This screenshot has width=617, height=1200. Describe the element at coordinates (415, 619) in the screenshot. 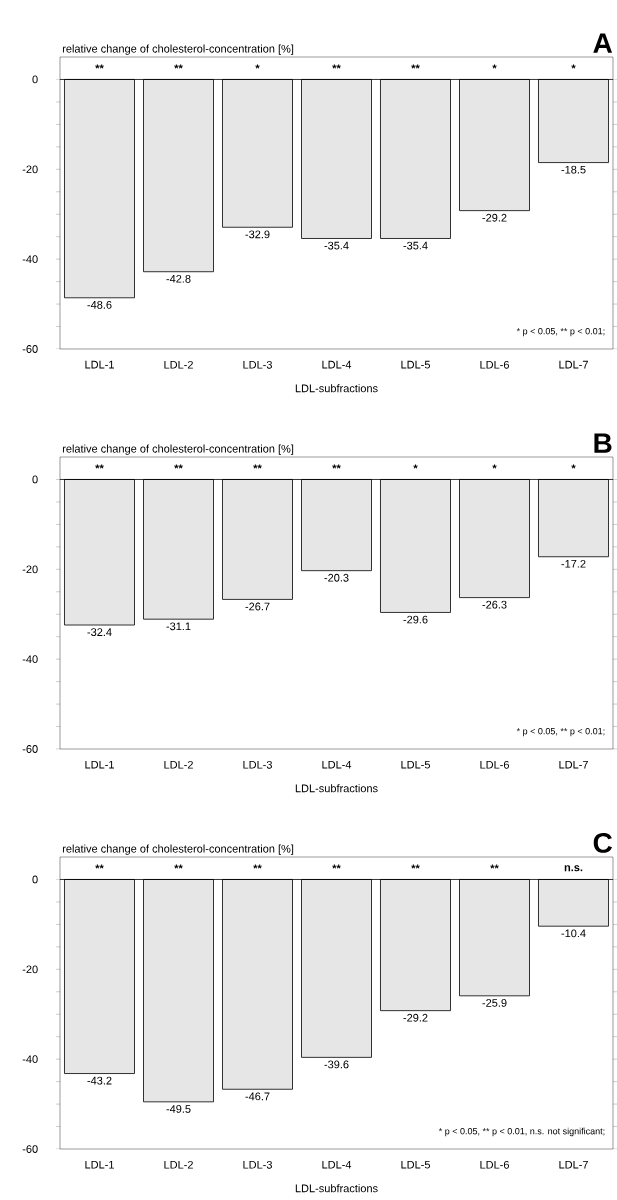

I see `data-label: -29.6` at that location.